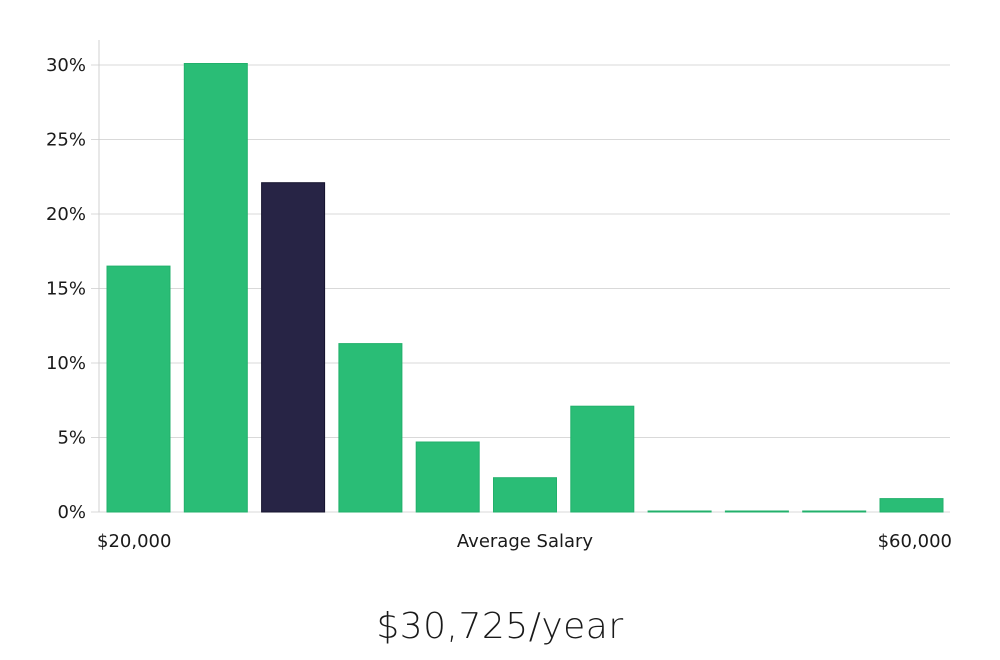  Describe the element at coordinates (525, 541) in the screenshot. I see `x-axis-title: Average Salary` at that location.